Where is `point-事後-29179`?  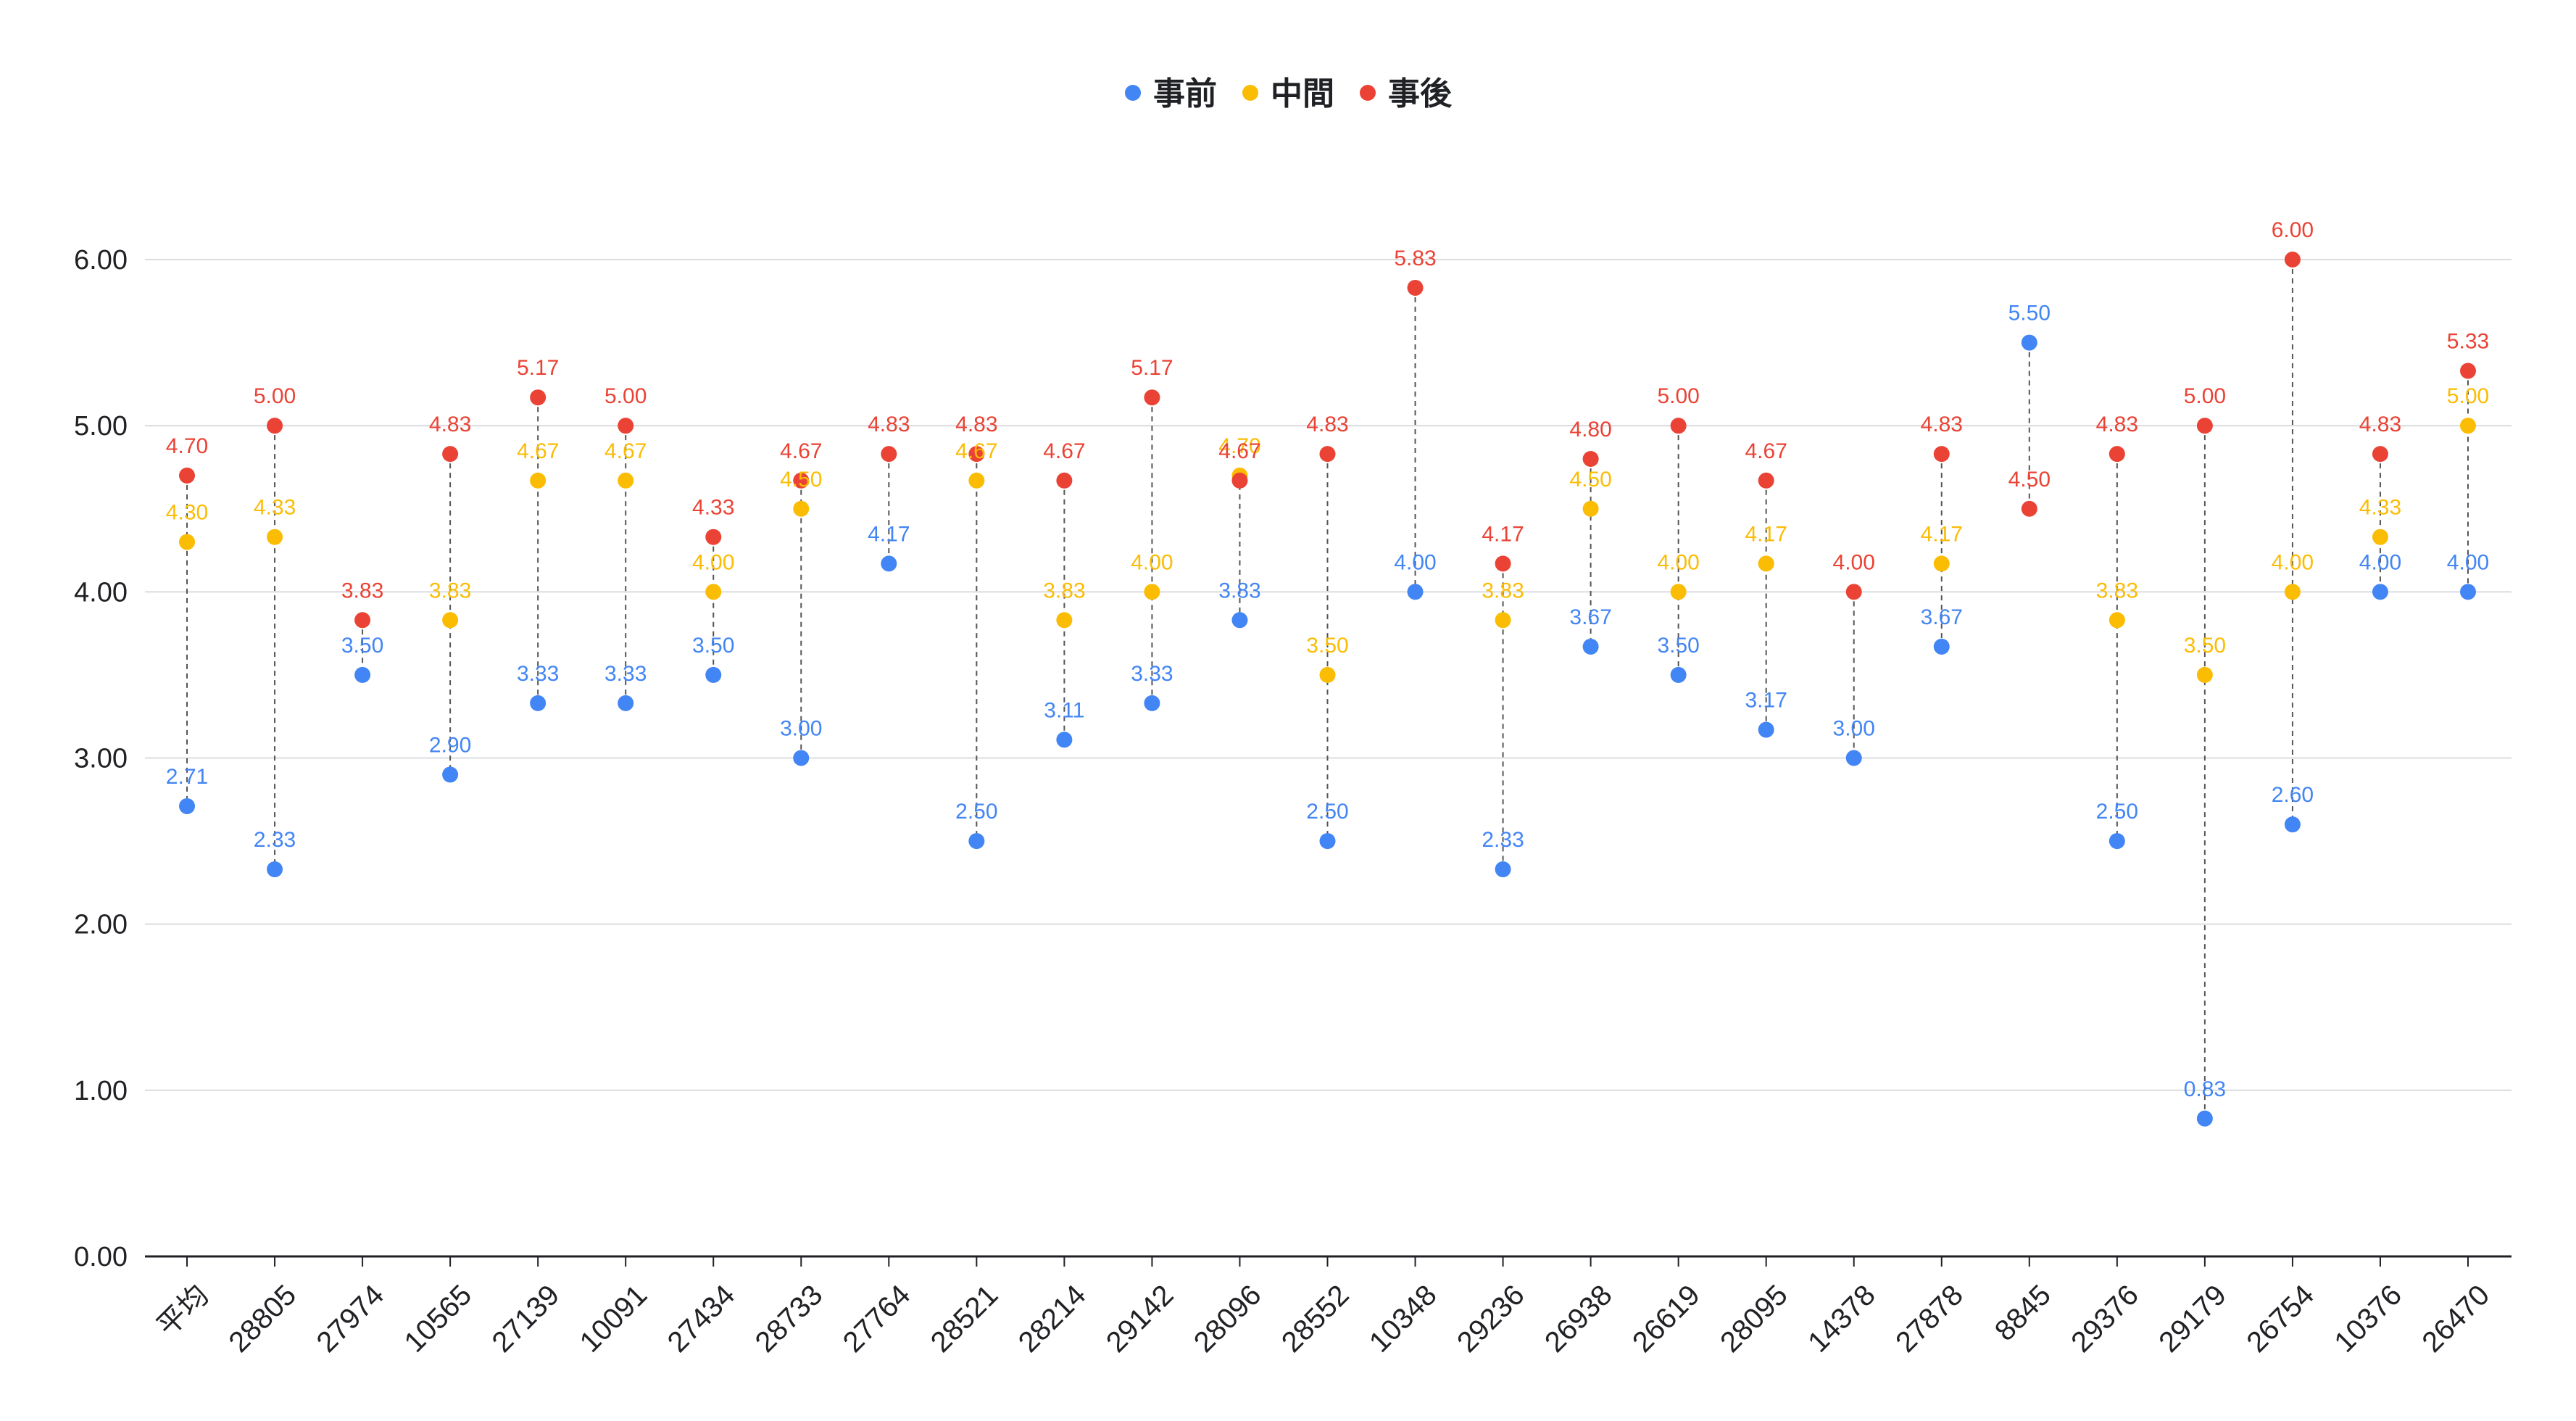
point-事後-29179 is located at coordinates (2204, 426).